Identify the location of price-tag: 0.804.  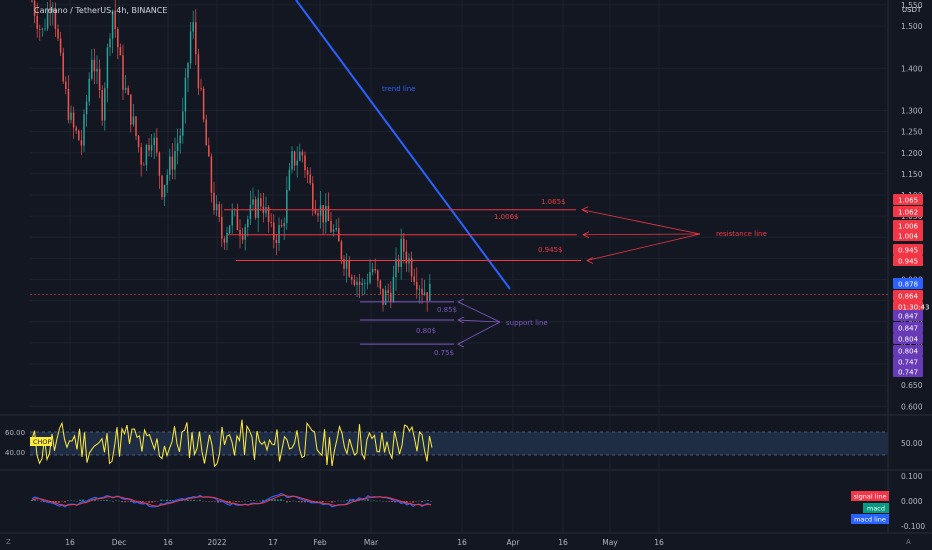
(908, 338).